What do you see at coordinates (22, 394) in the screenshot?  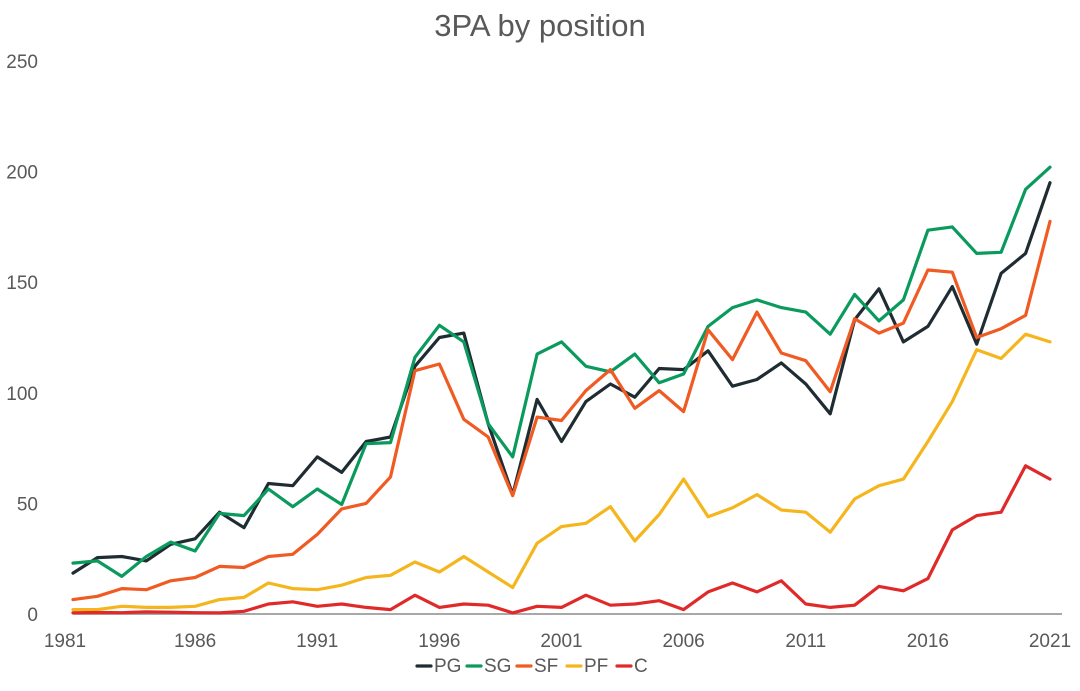 I see `y-tick-label: 100` at bounding box center [22, 394].